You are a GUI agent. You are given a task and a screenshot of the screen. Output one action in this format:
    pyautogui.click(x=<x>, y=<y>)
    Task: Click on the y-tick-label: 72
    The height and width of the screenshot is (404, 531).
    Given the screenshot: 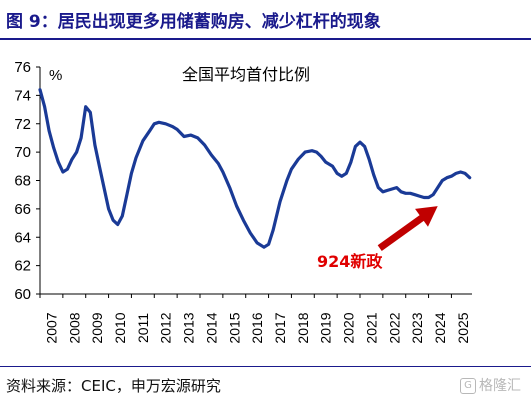 What is the action you would take?
    pyautogui.click(x=22, y=124)
    